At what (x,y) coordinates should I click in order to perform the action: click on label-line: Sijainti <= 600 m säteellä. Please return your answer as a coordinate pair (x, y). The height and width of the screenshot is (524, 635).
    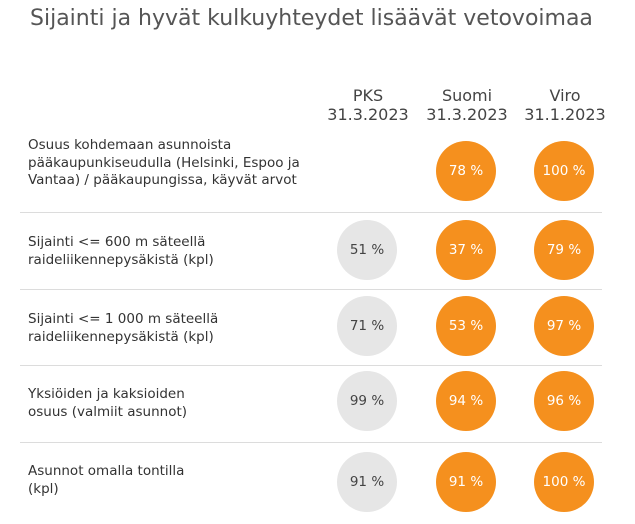
    Looking at the image, I should click on (117, 242).